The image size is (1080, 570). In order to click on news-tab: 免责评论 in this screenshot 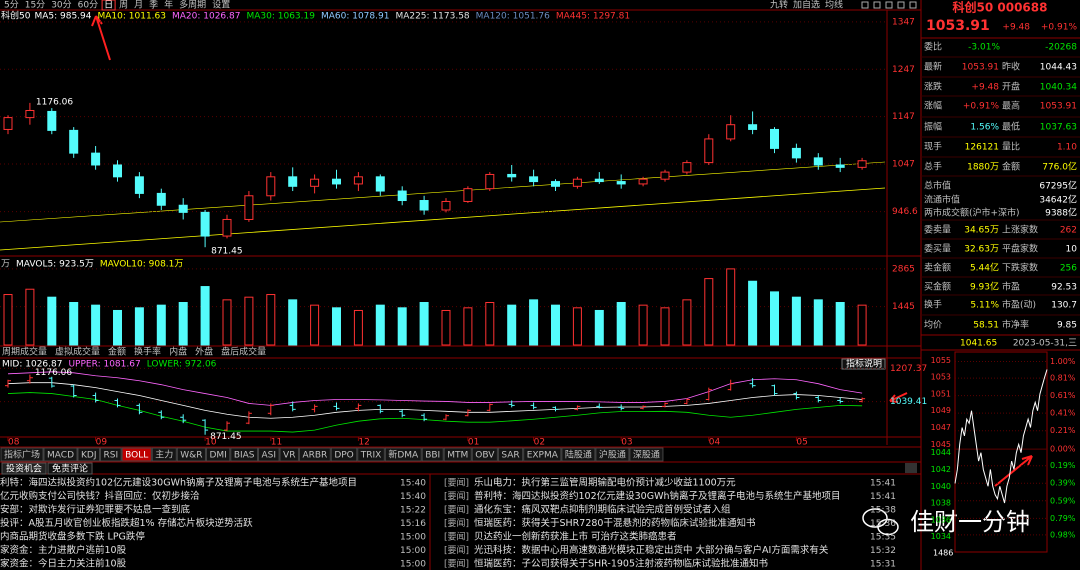, I will do `click(70, 469)`.